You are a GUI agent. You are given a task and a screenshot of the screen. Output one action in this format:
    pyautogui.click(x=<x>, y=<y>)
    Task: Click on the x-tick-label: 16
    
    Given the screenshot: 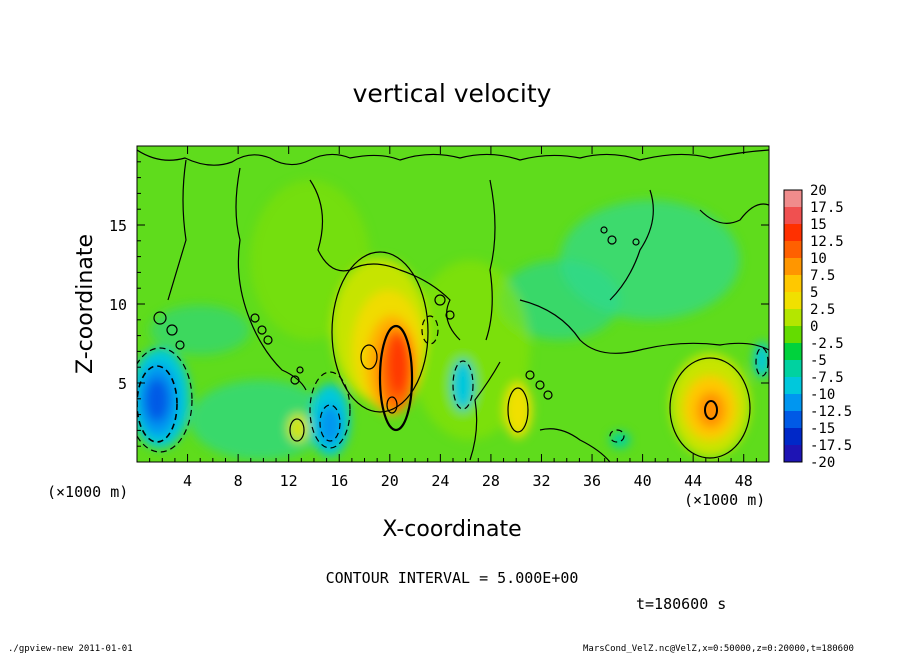 What is the action you would take?
    pyautogui.click(x=339, y=481)
    